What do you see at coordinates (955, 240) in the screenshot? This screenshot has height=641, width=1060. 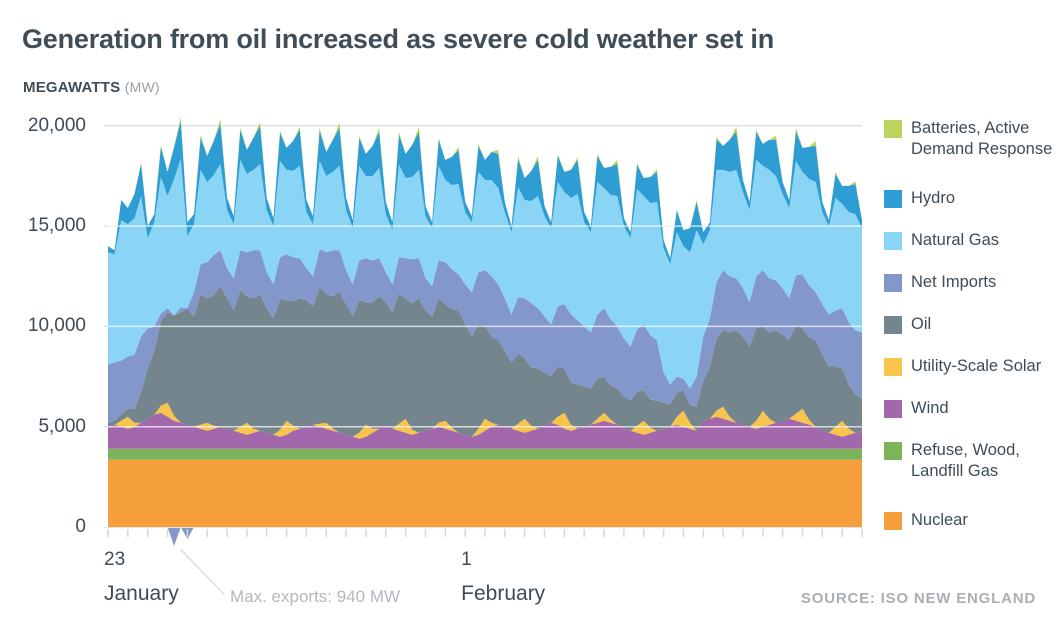 I see `legend-label: Natural Gas` at bounding box center [955, 240].